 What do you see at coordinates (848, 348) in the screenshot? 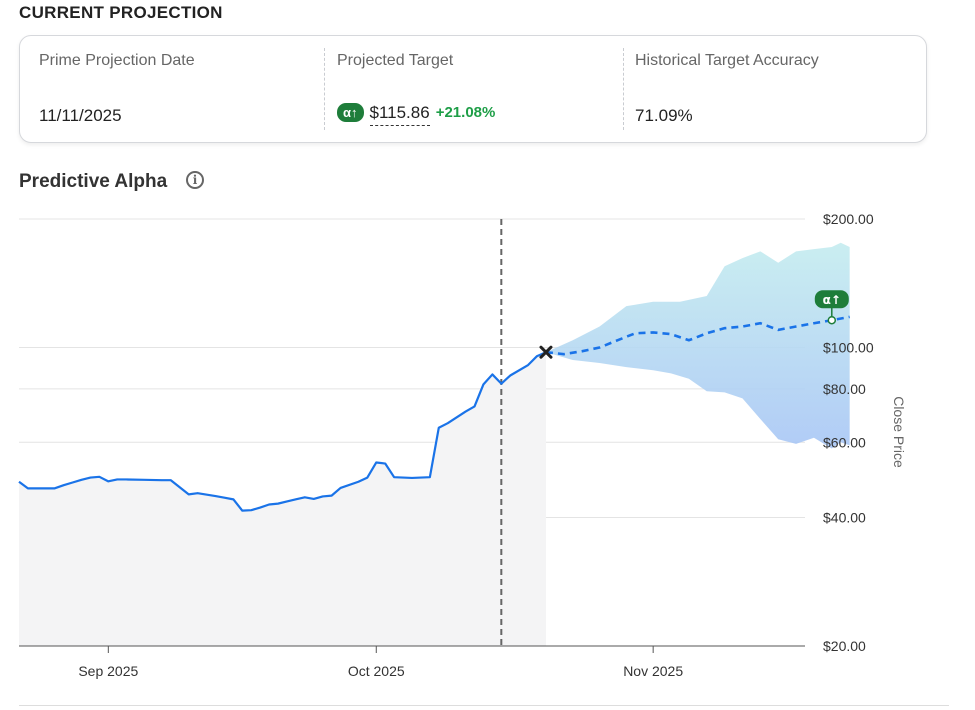
I see `y-tick-label: $100.00` at bounding box center [848, 348].